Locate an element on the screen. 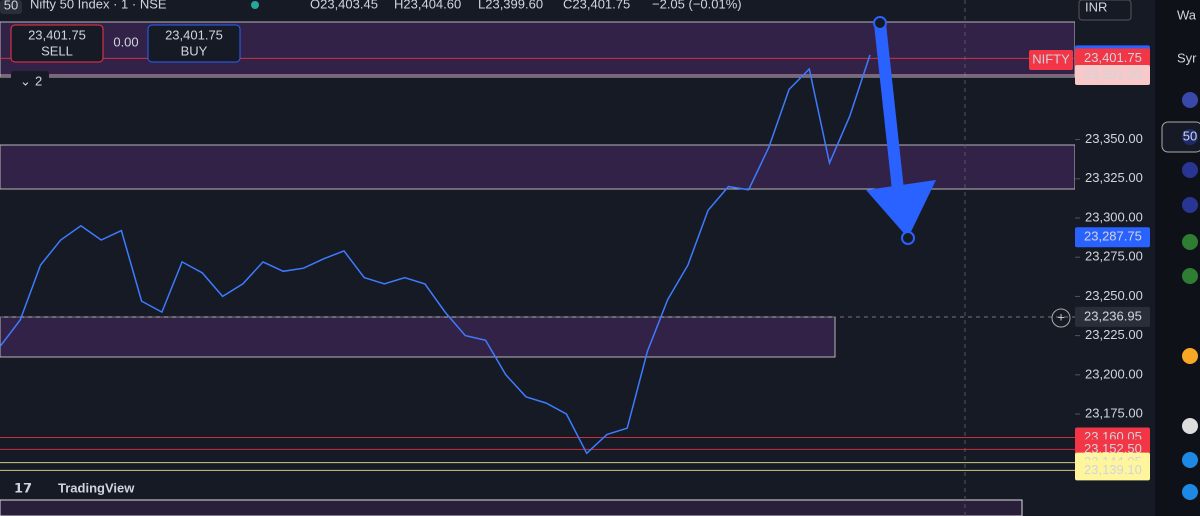 Image resolution: width=1200 pixels, height=516 pixels. arrow-shaft is located at coordinates (889, 107).